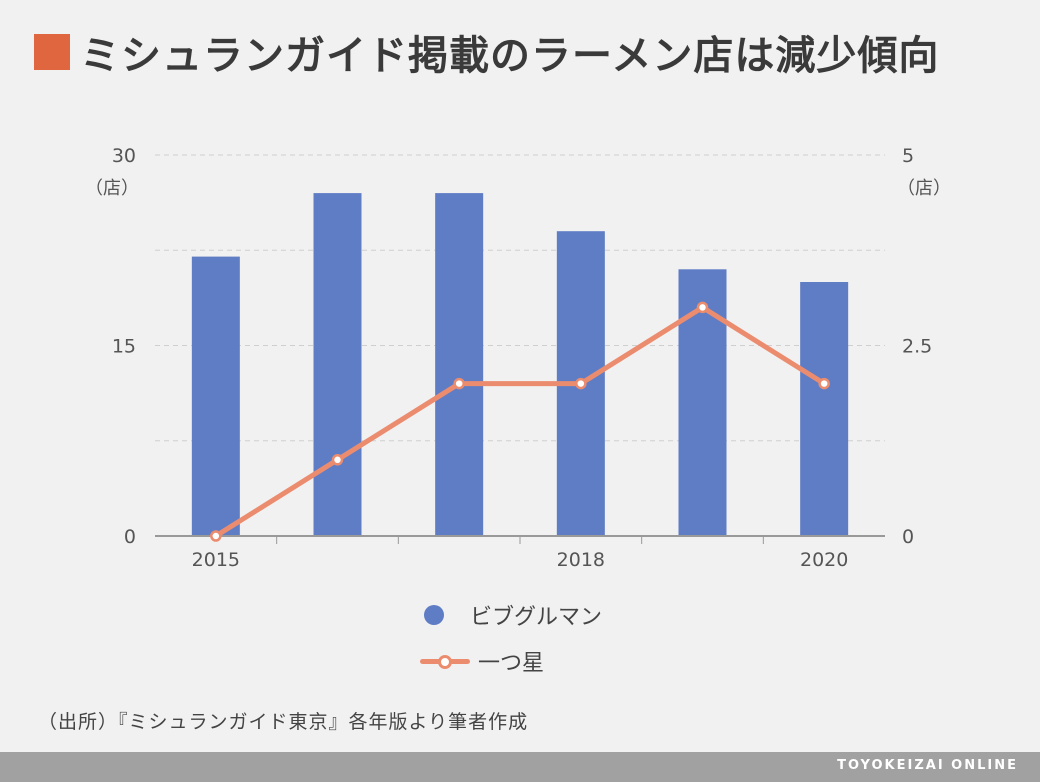  I want to click on left-axis-unit: （店）, so click(112, 188).